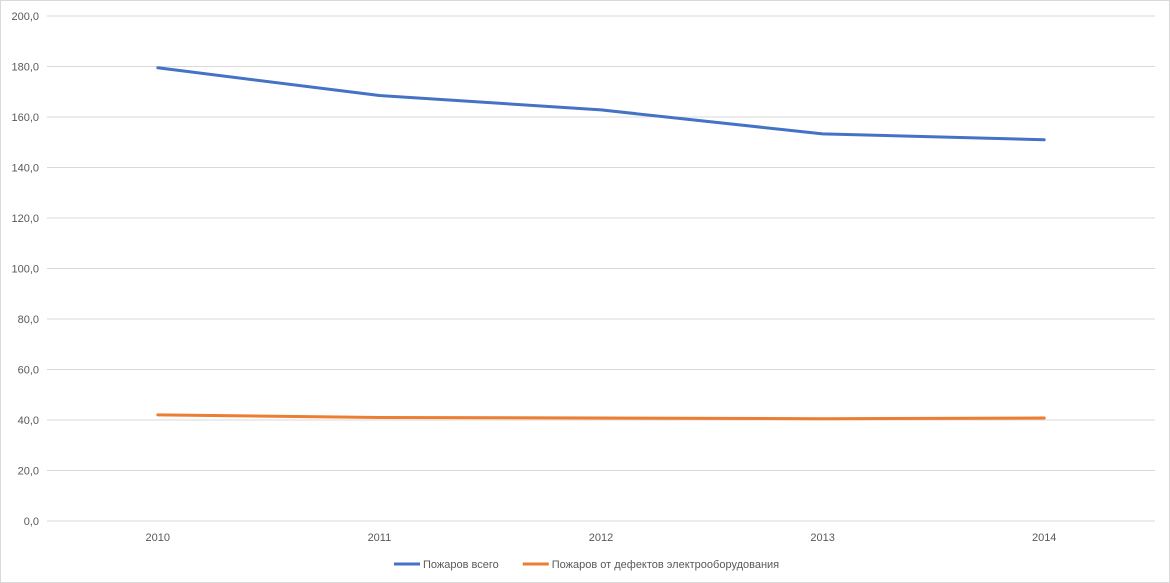 This screenshot has width=1170, height=583. I want to click on x-tick-label: 2012, so click(601, 538).